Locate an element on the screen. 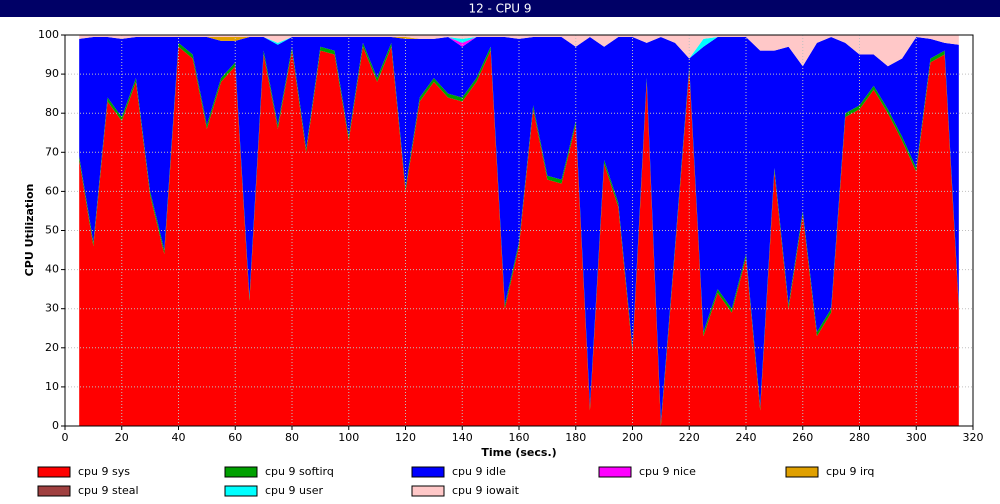  legend-label: cpu 9 idle is located at coordinates (479, 471).